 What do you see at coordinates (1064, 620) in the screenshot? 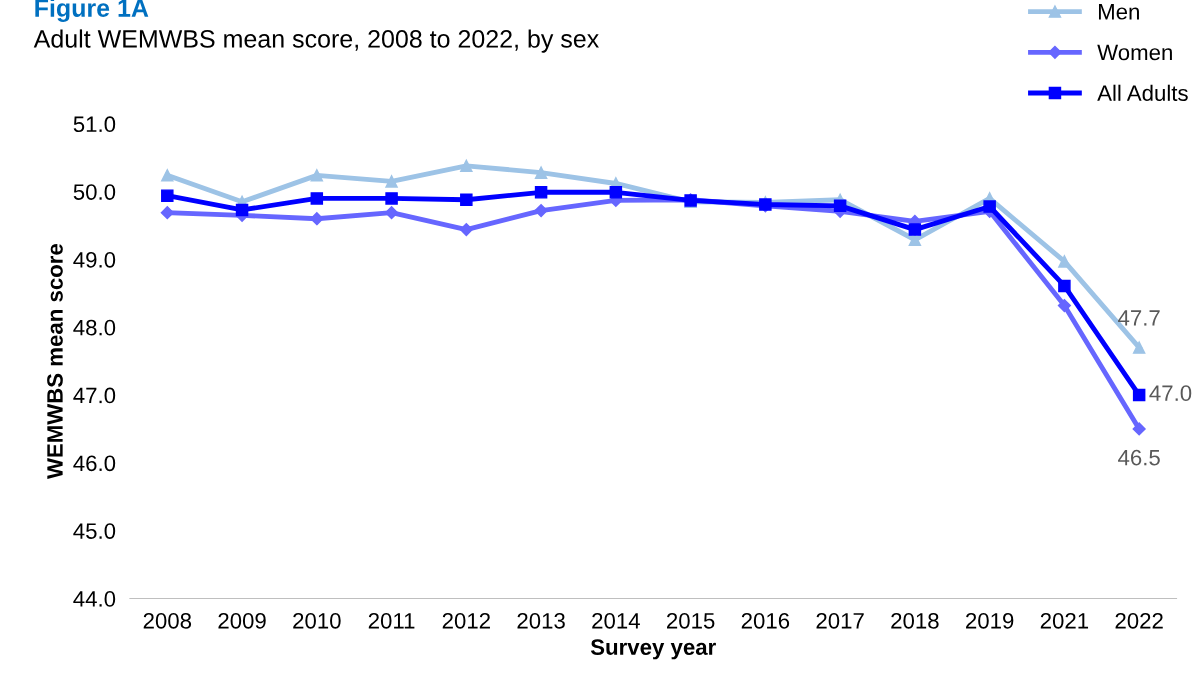
I see `x-tick-label: 2021` at bounding box center [1064, 620].